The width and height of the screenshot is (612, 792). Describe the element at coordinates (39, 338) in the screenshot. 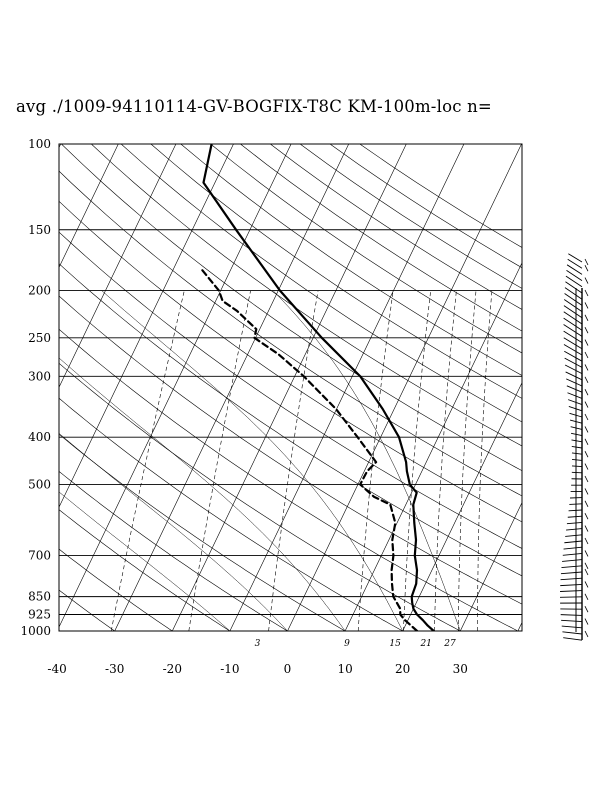

I see `pressure-tick-label: 250` at that location.